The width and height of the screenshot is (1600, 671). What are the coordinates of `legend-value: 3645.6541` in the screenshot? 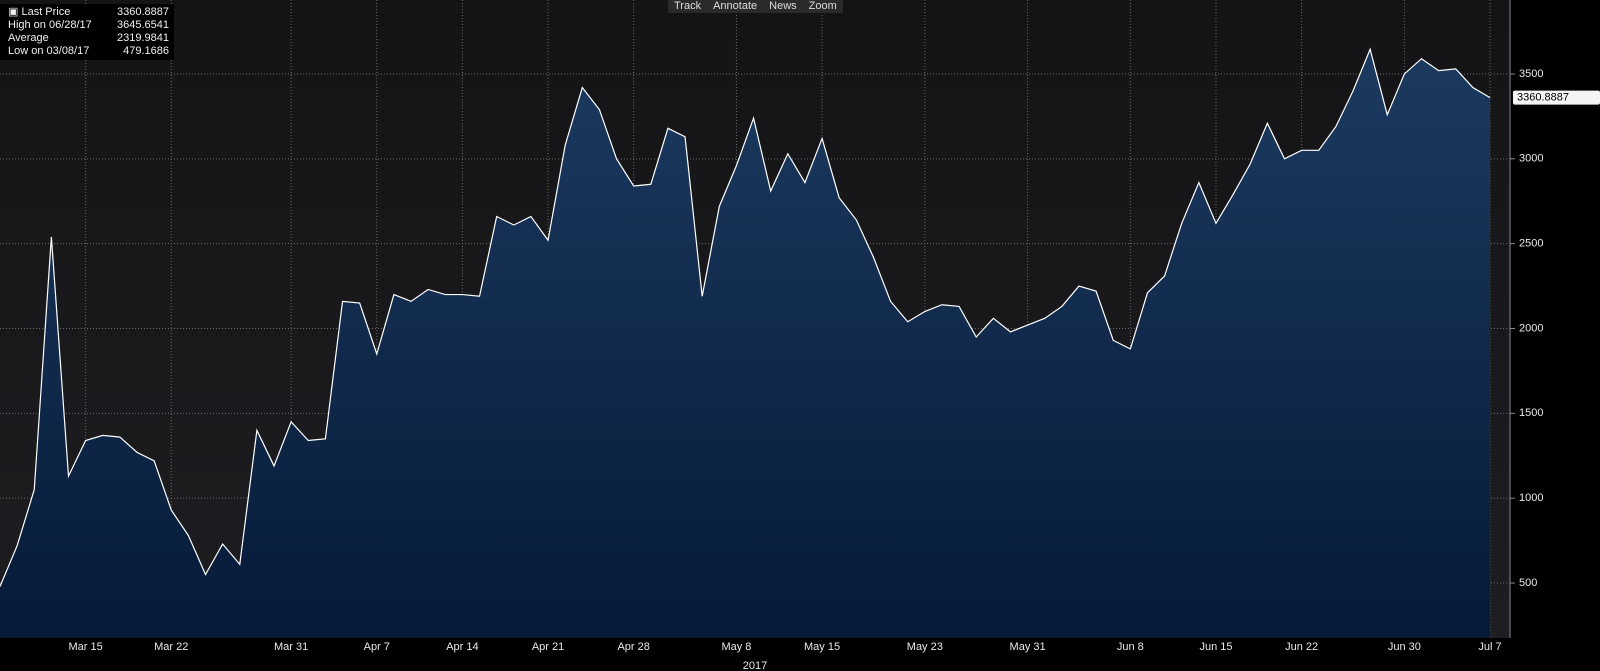 It's located at (143, 25).